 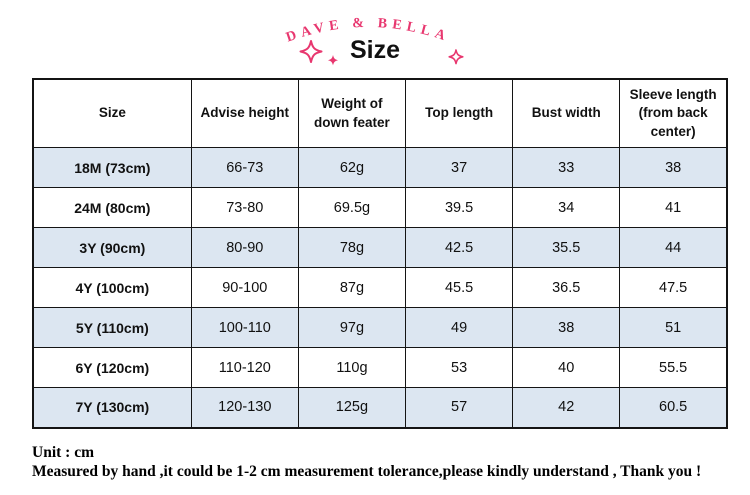 What do you see at coordinates (244, 407) in the screenshot?
I see `value-cell: 120-130` at bounding box center [244, 407].